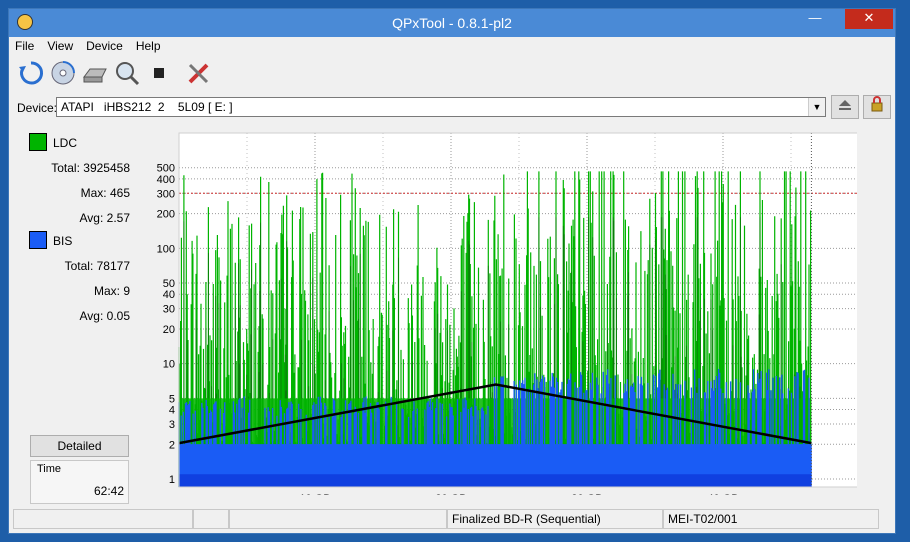 The height and width of the screenshot is (542, 910). What do you see at coordinates (877, 104) in the screenshot?
I see `lock-icon` at bounding box center [877, 104].